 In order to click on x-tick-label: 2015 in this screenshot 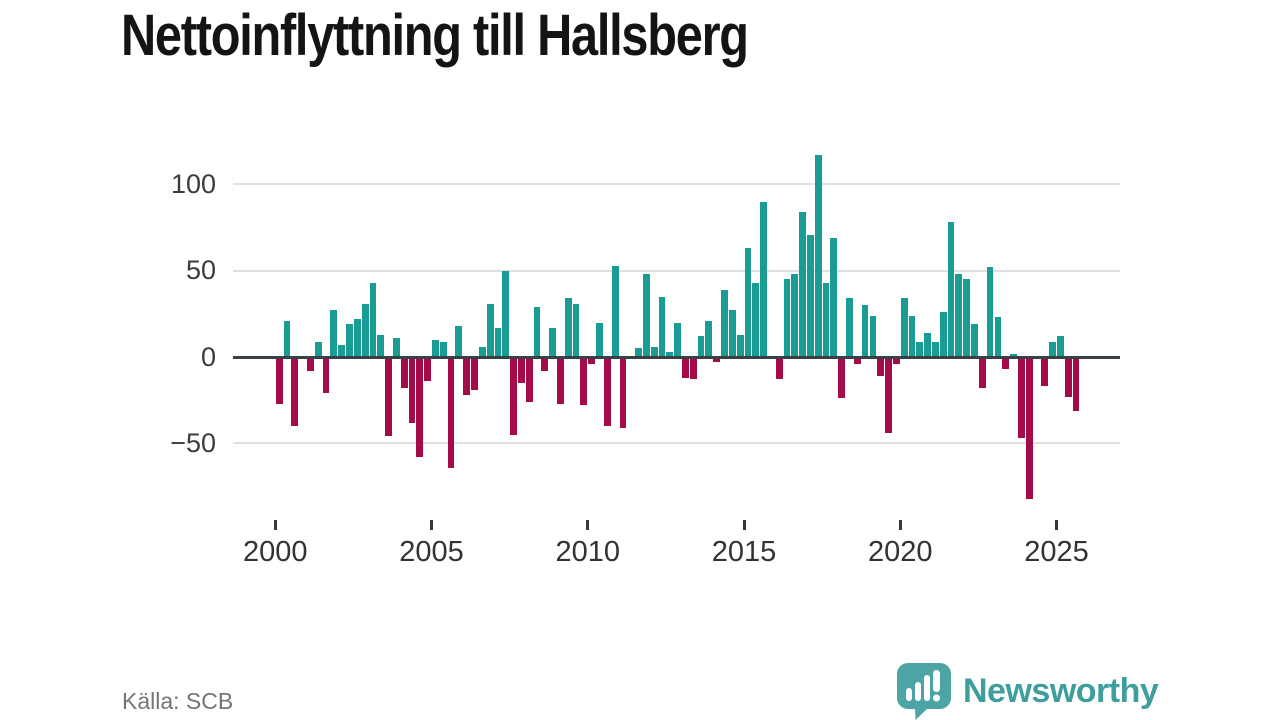, I will do `click(744, 552)`.